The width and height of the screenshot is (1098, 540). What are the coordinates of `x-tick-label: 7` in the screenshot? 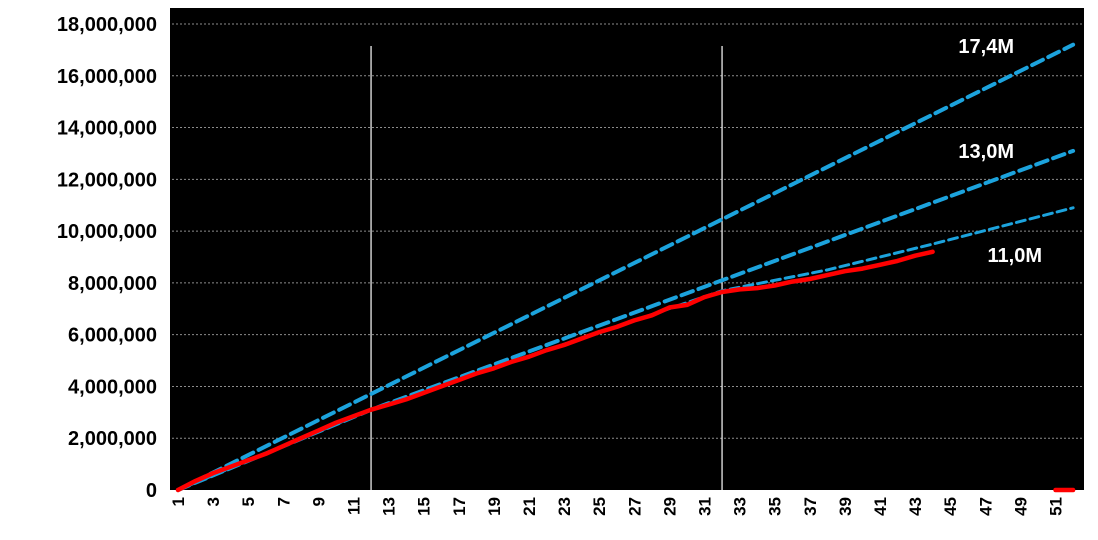 It's located at (283, 501).